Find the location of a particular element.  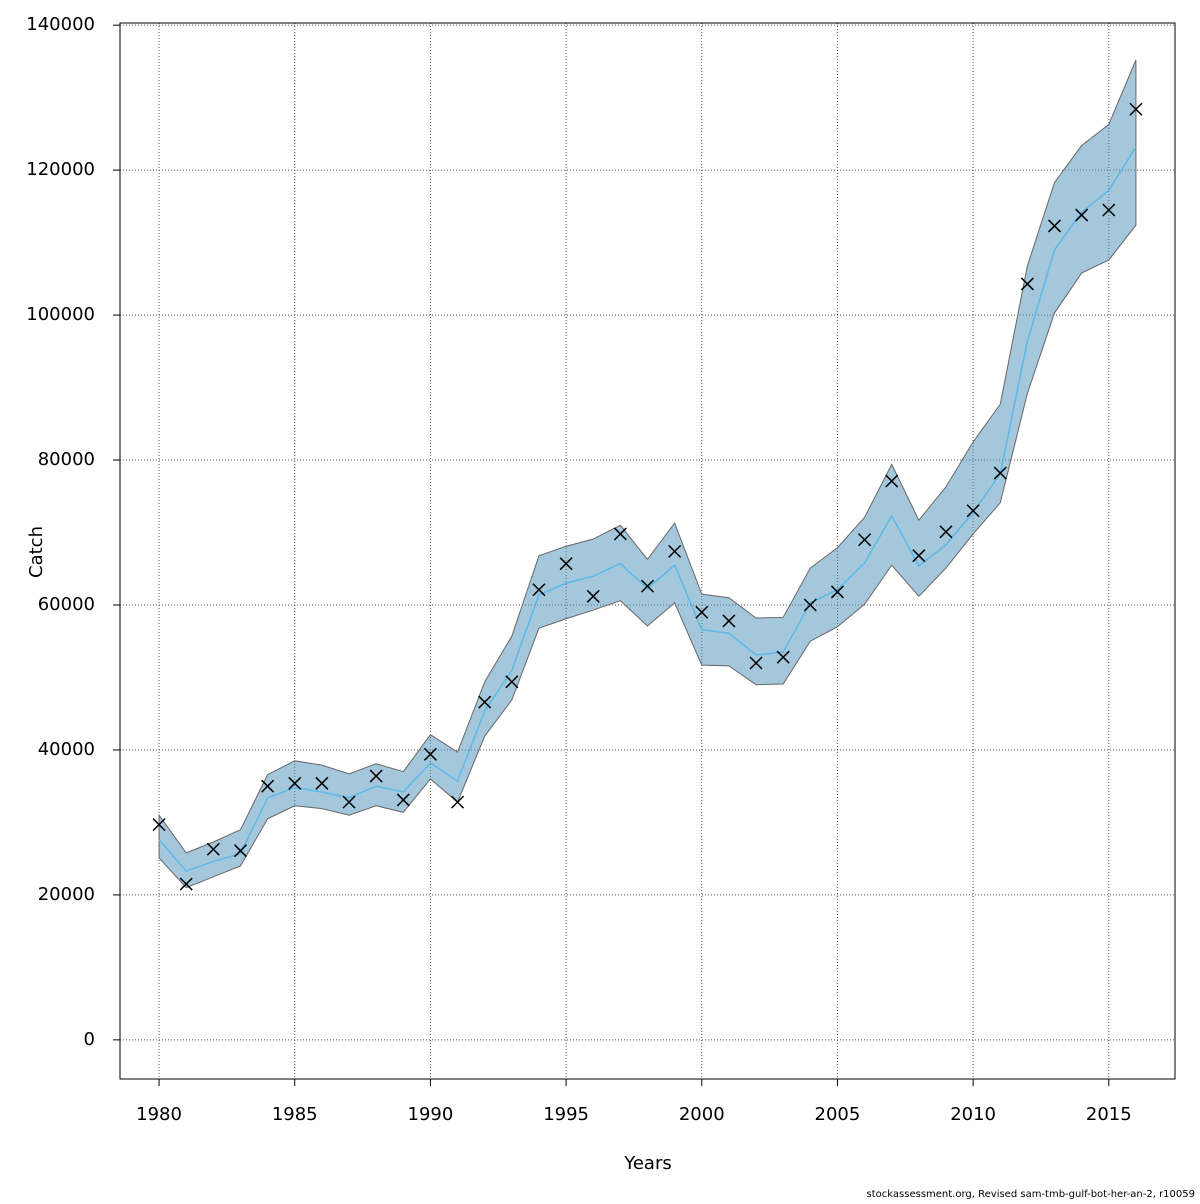

y-tick-label: 60000 is located at coordinates (66, 604).